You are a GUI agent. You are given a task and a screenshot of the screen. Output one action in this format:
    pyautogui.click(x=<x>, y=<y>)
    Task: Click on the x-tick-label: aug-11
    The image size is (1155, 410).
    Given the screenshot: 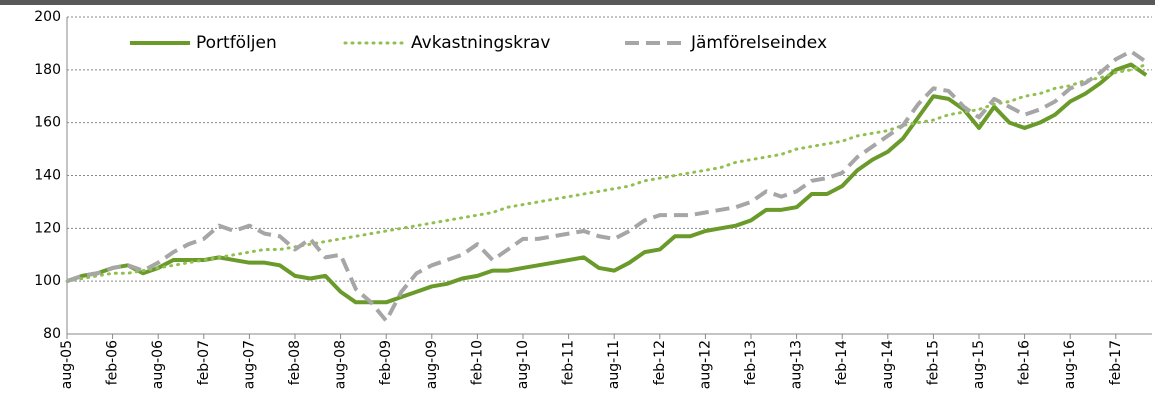 What is the action you would take?
    pyautogui.click(x=614, y=364)
    